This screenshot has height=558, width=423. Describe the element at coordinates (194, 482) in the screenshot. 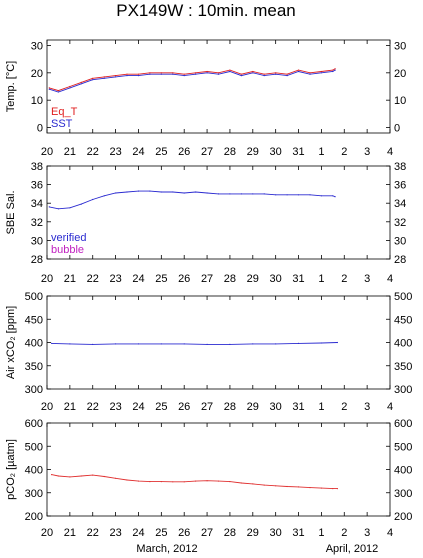

I see `series-line-pco2` at that location.